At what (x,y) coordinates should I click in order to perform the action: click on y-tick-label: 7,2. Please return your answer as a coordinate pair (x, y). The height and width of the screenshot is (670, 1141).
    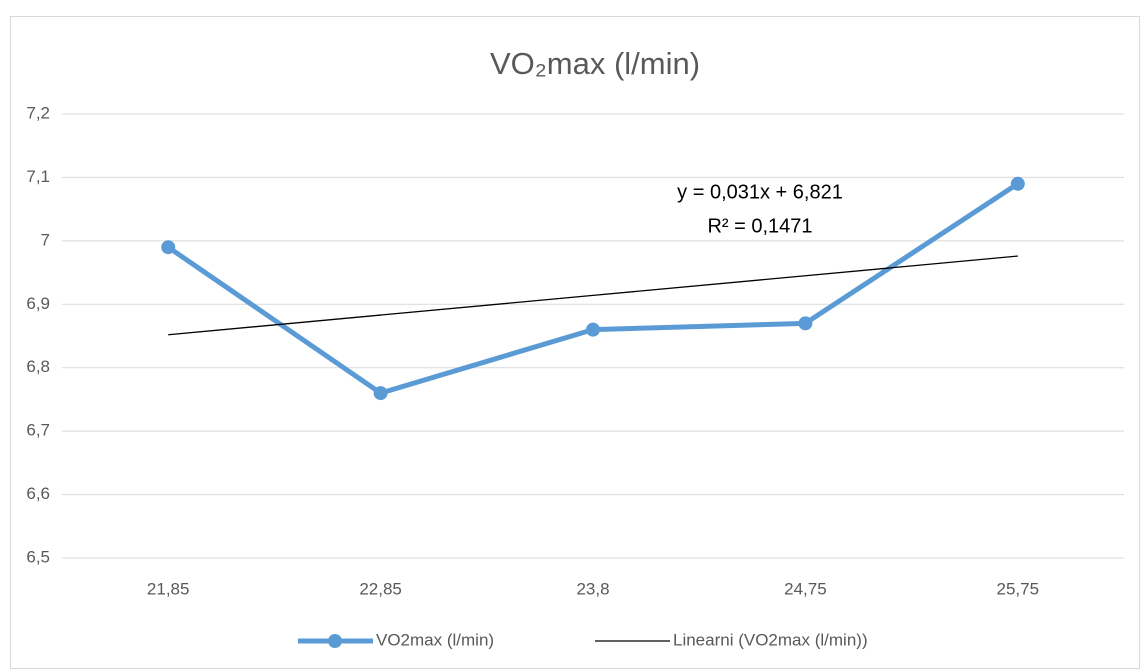
    Looking at the image, I should click on (38, 112).